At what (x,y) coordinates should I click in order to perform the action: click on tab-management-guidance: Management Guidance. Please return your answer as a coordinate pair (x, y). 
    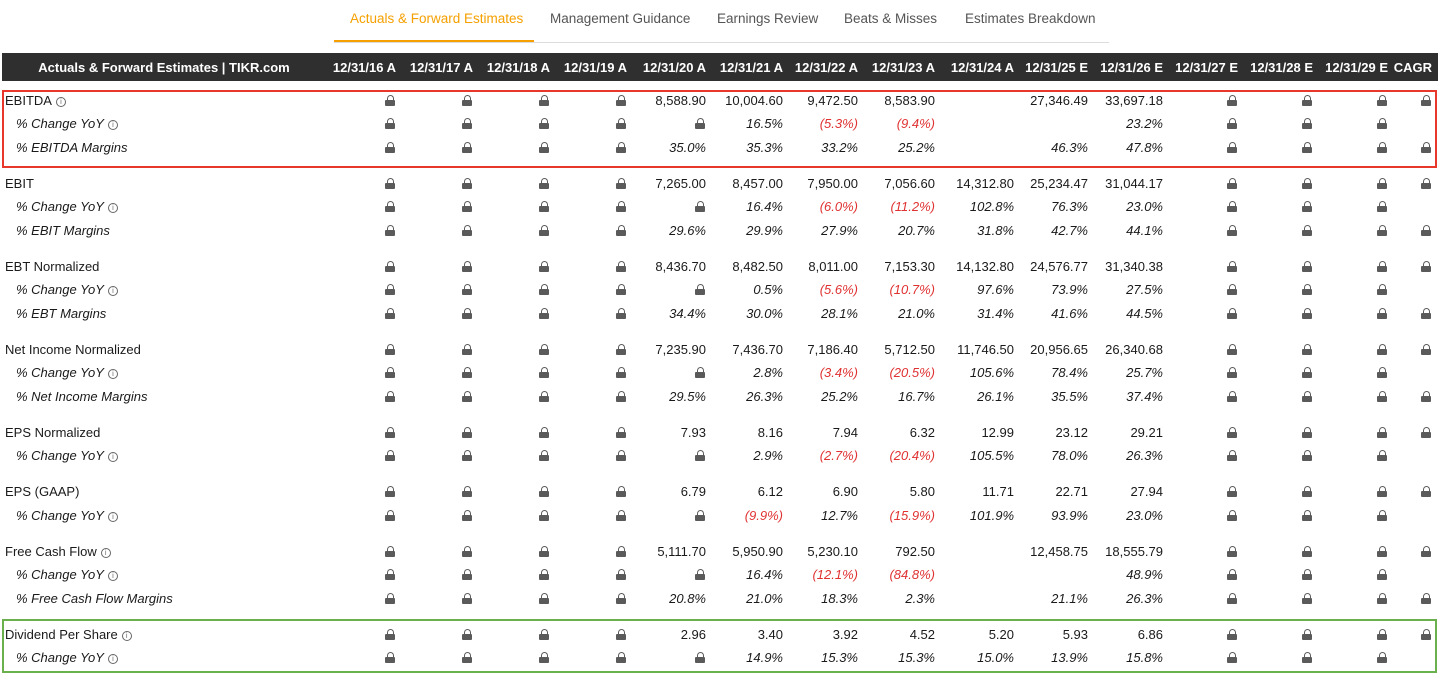
    Looking at the image, I should click on (620, 18).